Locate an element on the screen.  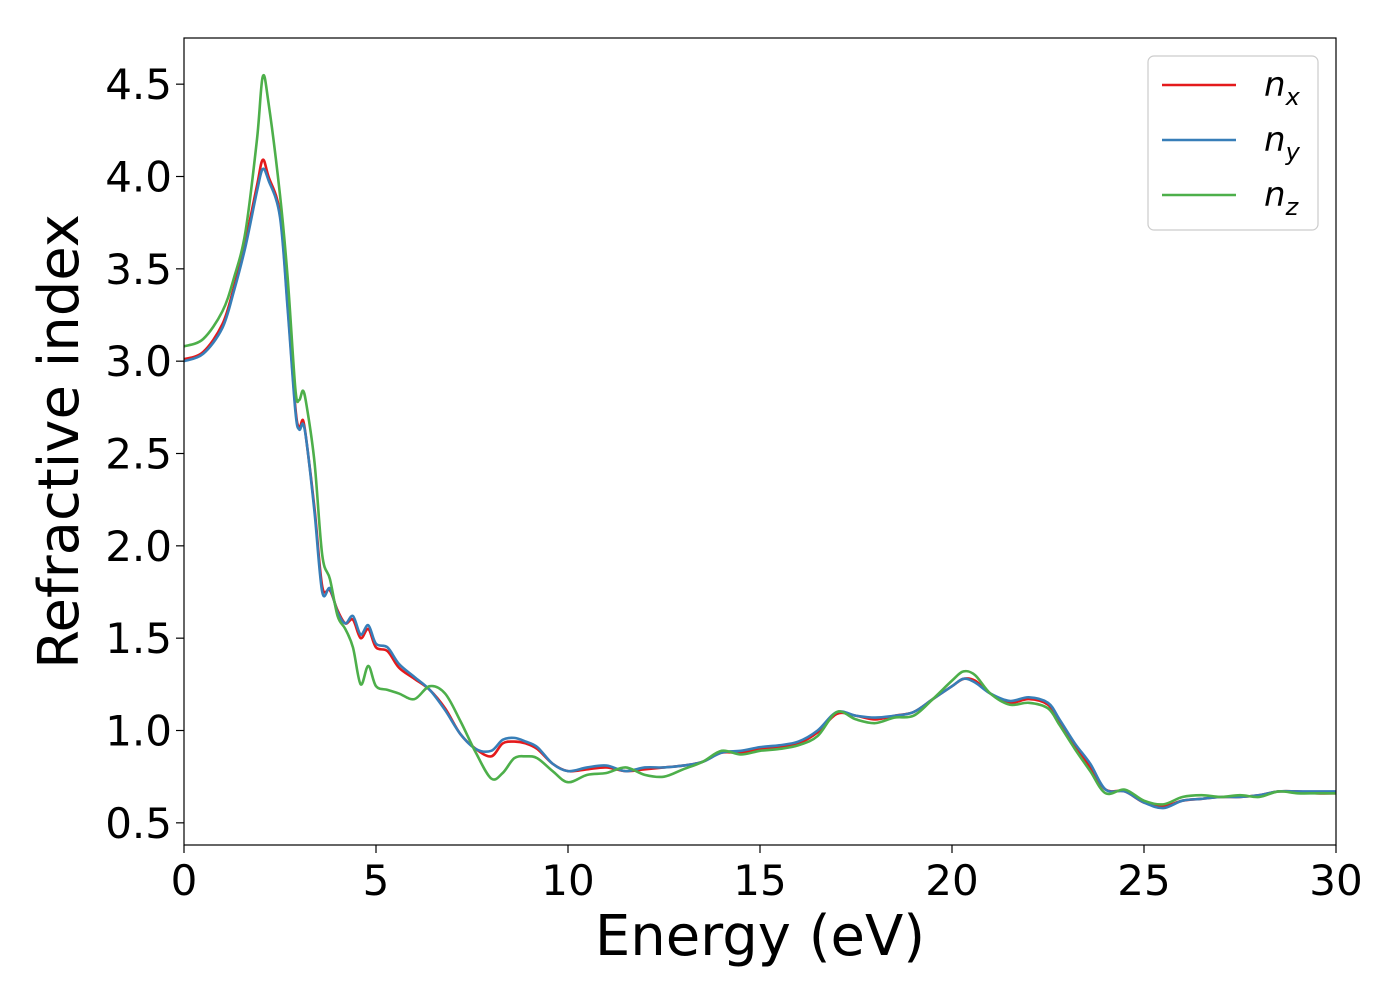
x-tick-label: 15 is located at coordinates (759, 880).